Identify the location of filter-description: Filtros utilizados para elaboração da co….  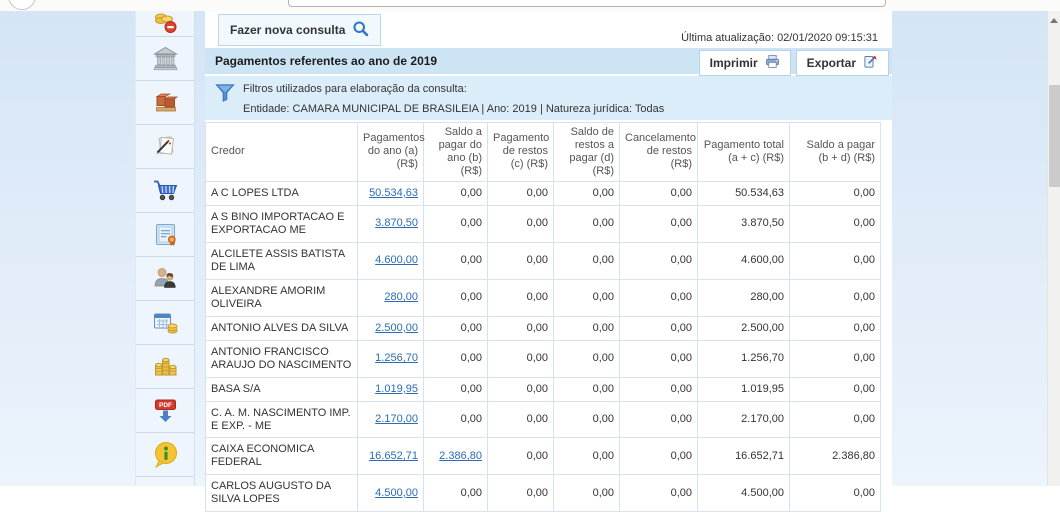
(355, 89).